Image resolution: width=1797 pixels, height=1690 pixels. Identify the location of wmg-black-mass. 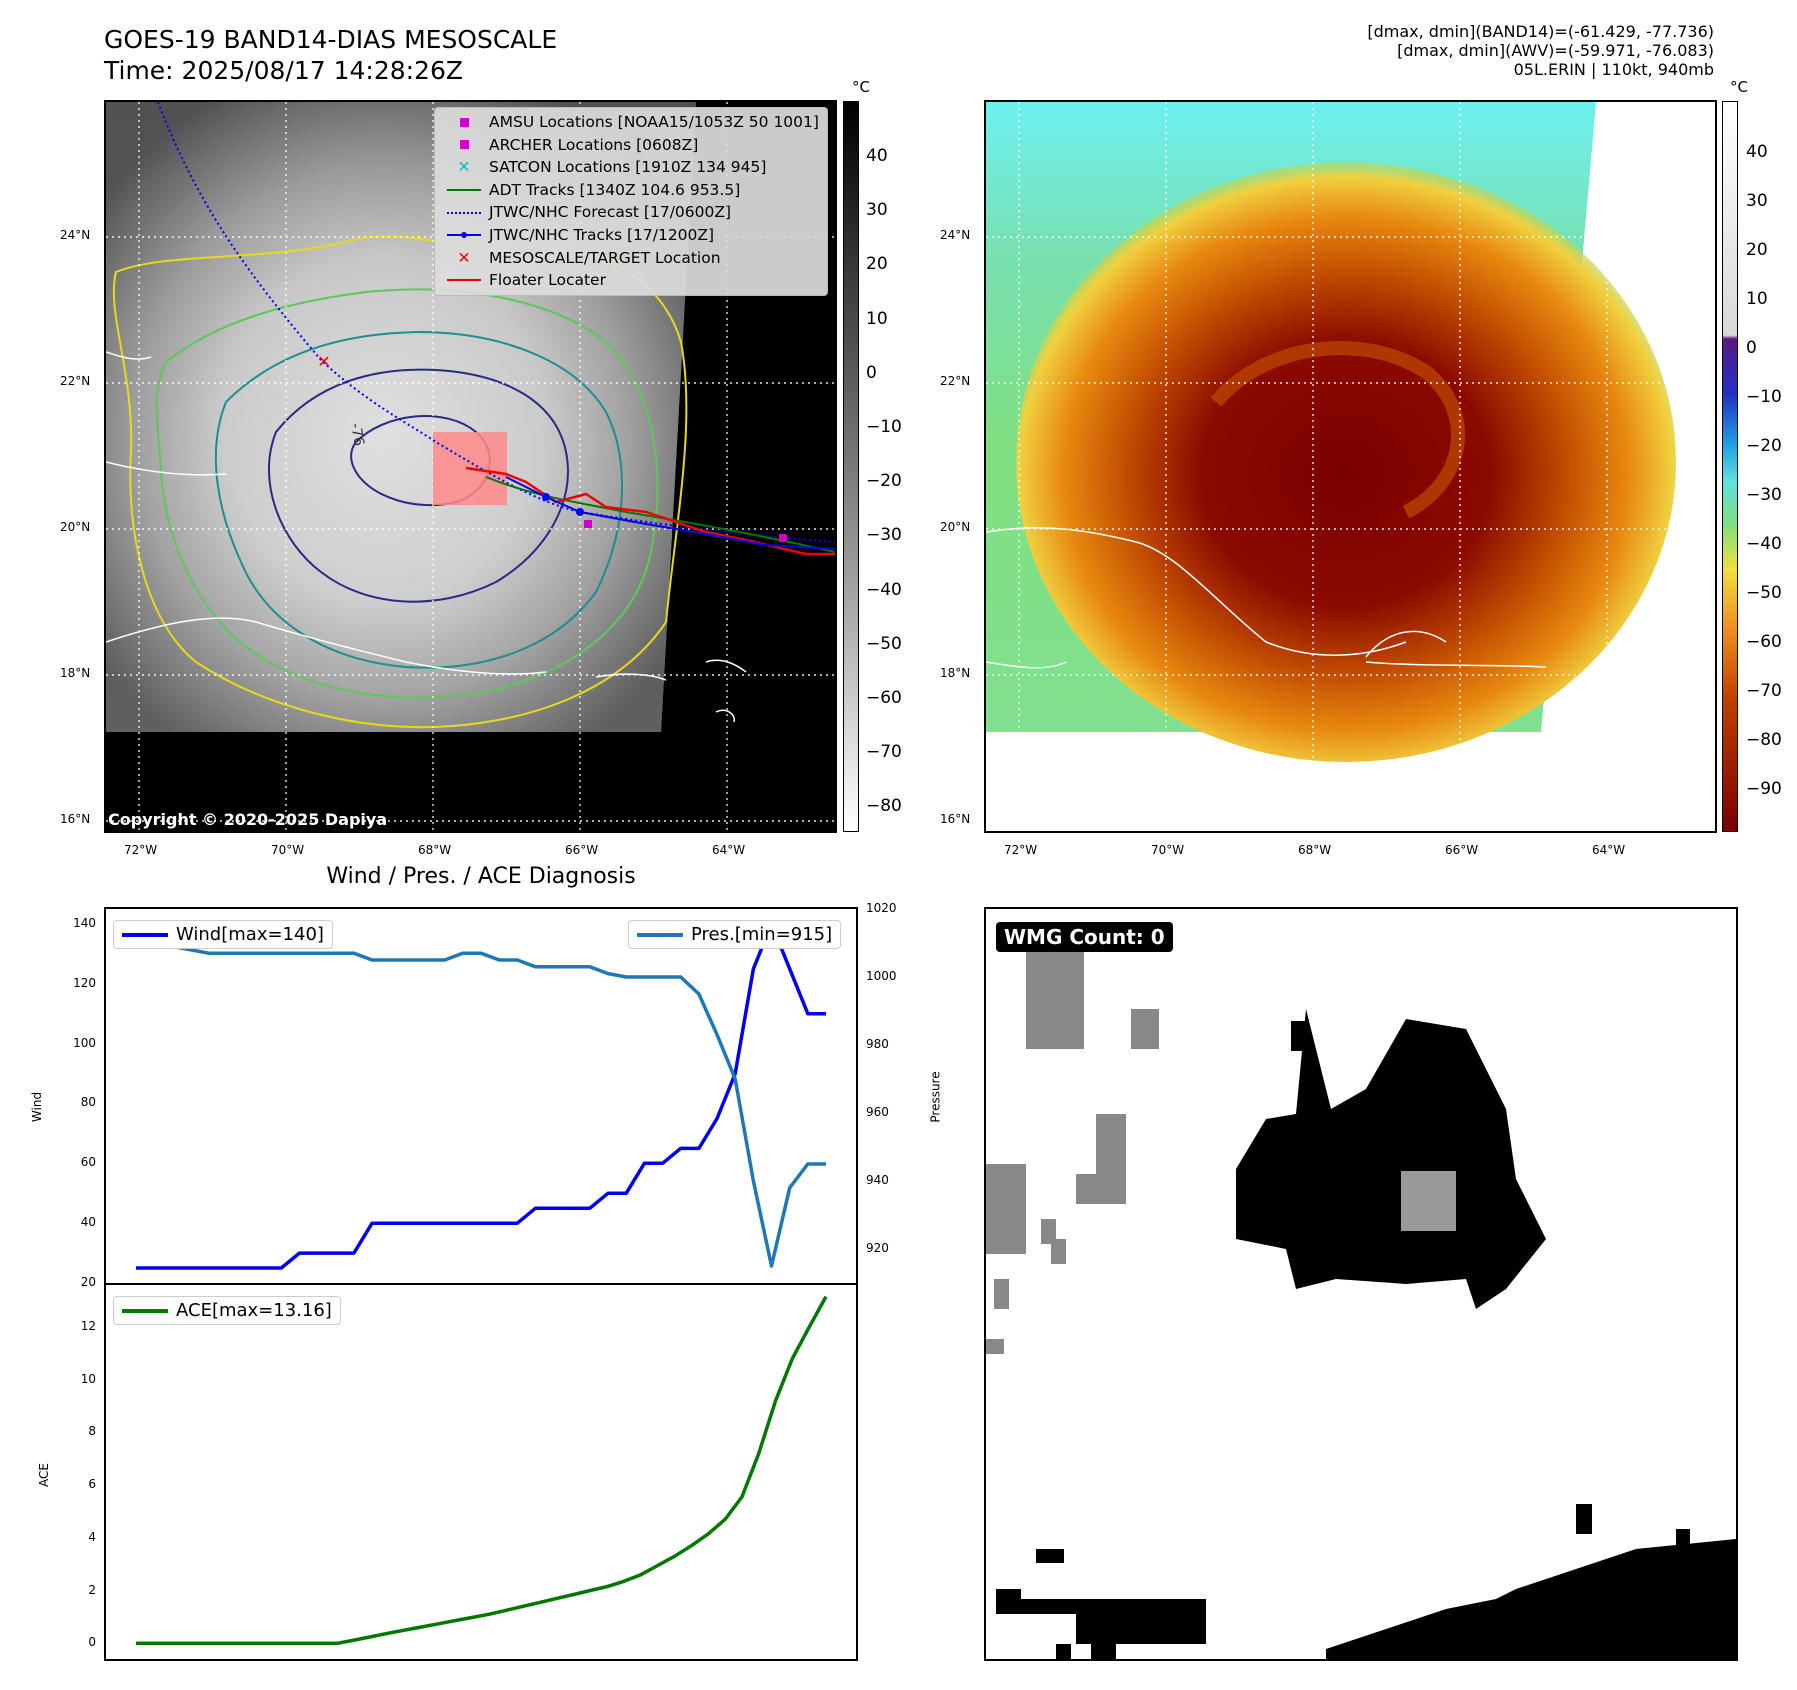
(1391, 1159).